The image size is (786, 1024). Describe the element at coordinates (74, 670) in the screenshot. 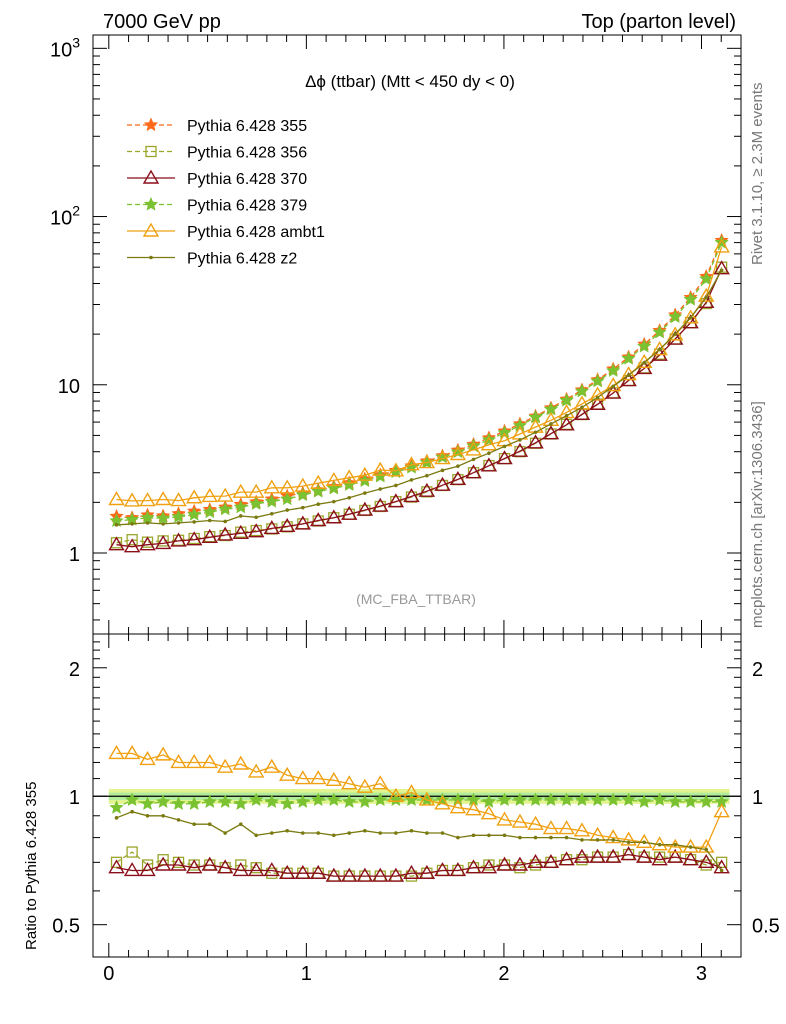

I see `ratio-y-tick-label: 2` at that location.